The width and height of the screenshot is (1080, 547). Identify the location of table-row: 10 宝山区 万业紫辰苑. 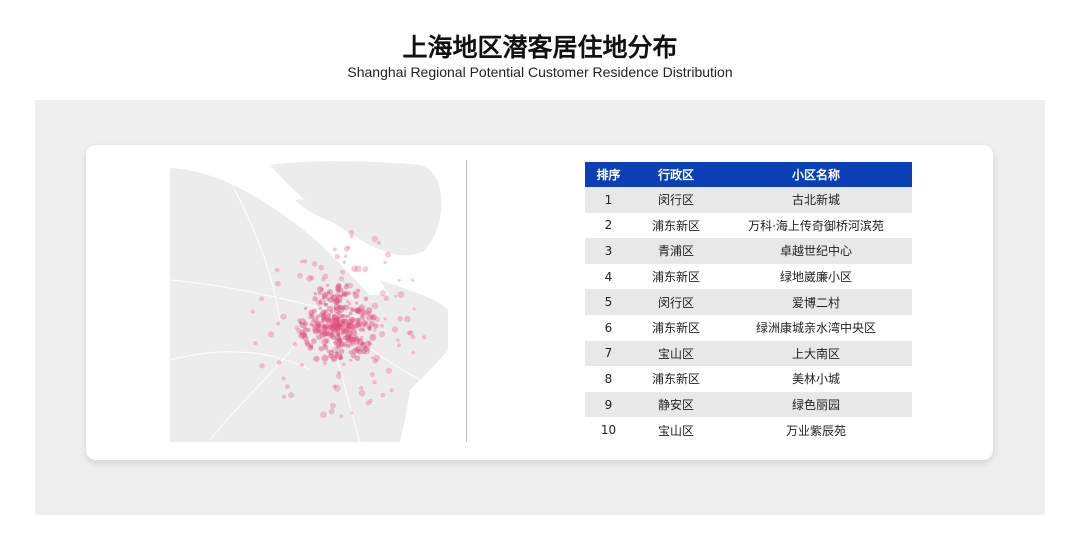
(748, 430).